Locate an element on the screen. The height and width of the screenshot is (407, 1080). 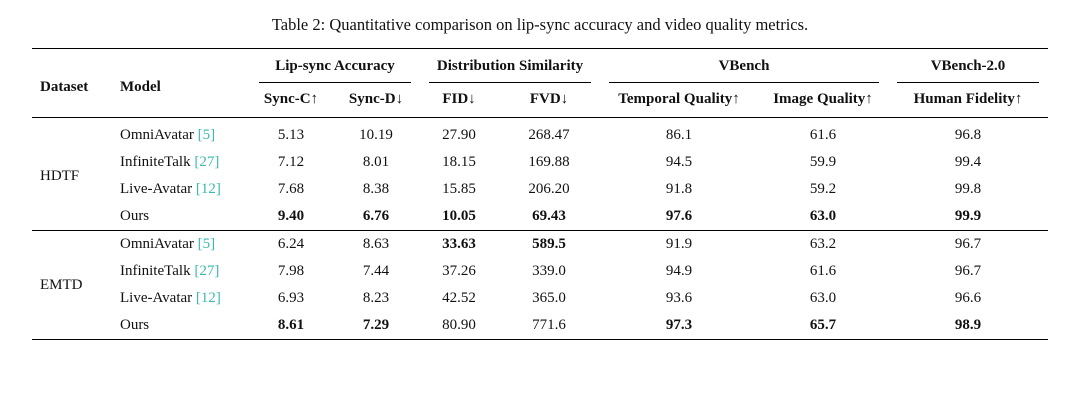
col-group-vbench2: VBench-2.0 is located at coordinates (968, 66).